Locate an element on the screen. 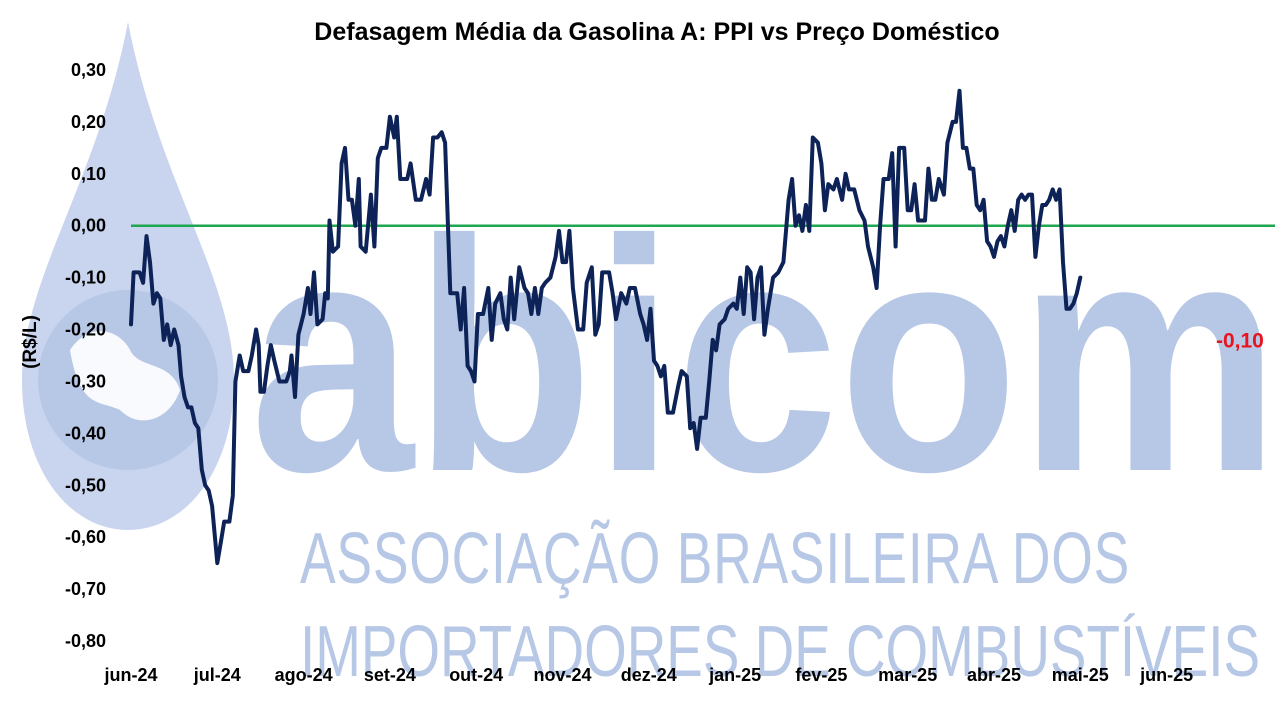 The image size is (1280, 701). y-tick-label: 0,10 is located at coordinates (88, 174).